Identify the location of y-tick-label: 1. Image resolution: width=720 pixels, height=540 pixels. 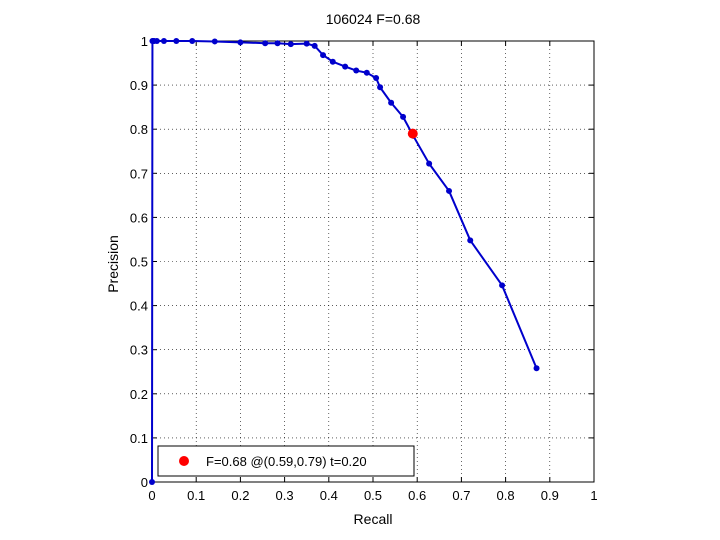
(144, 41).